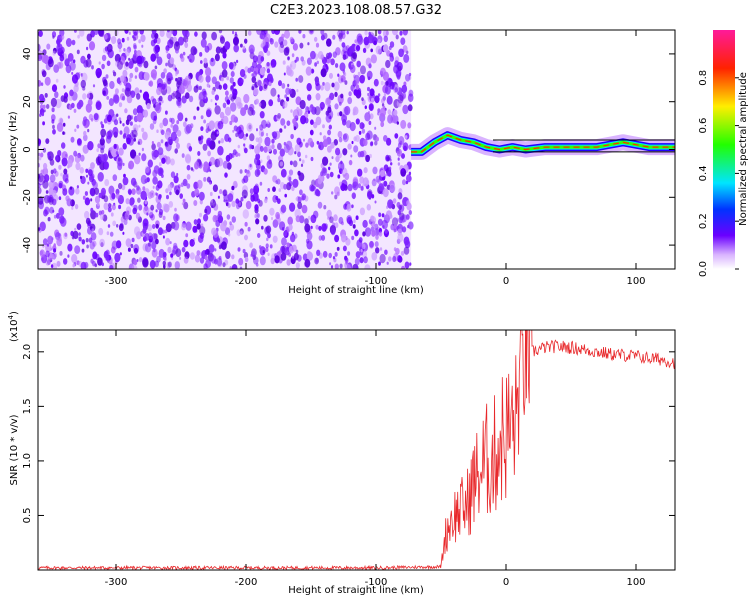  What do you see at coordinates (13, 326) in the screenshot?
I see `snr-scale-label: (x104)` at bounding box center [13, 326].